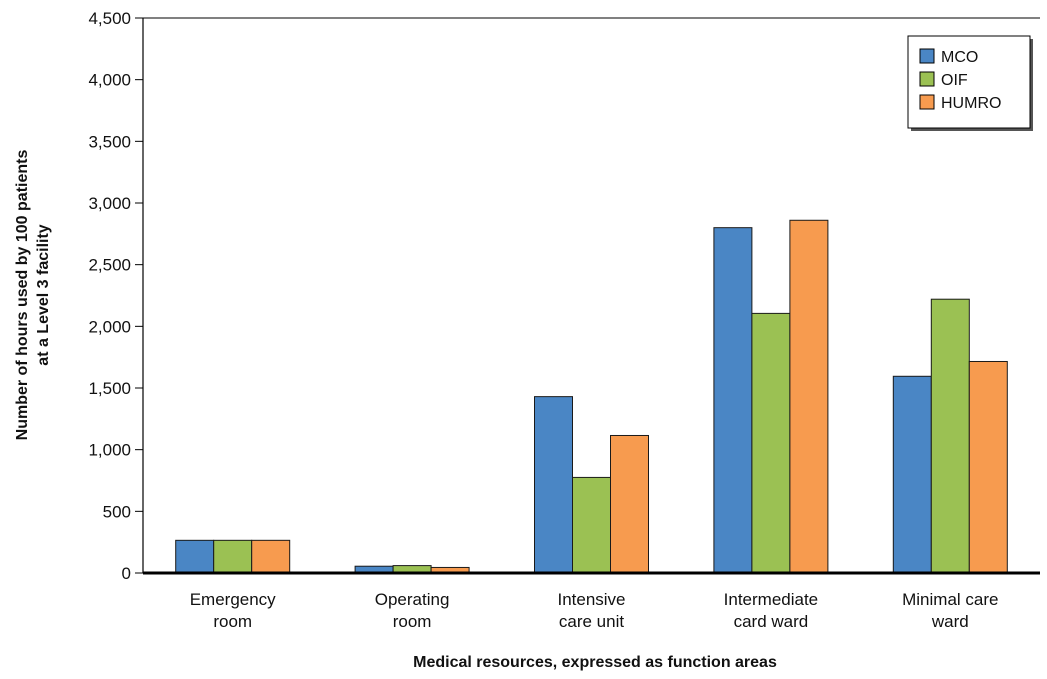 This screenshot has height=679, width=1047. What do you see at coordinates (109, 203) in the screenshot?
I see `y-tick-label: 3,000` at bounding box center [109, 203].